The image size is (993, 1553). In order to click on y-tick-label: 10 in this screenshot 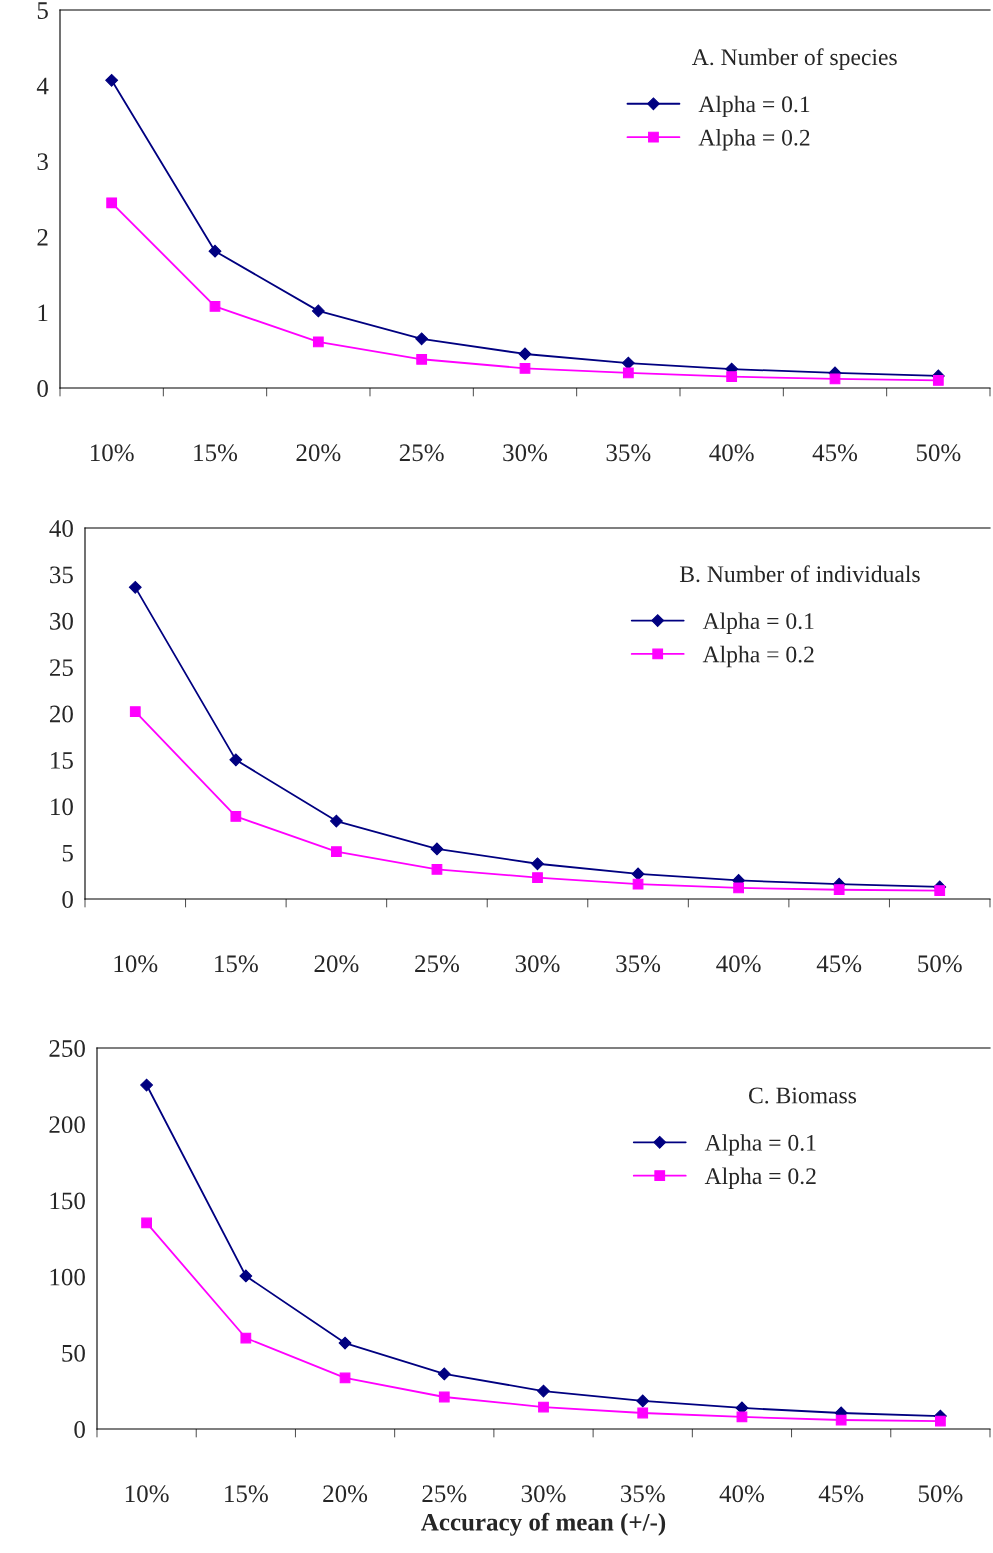, I will do `click(62, 807)`.